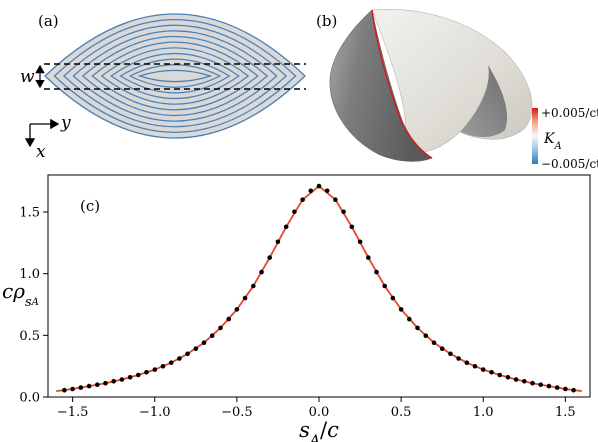 The image size is (598, 442). What do you see at coordinates (90, 206) in the screenshot?
I see `panel-c-label: (c)` at bounding box center [90, 206].